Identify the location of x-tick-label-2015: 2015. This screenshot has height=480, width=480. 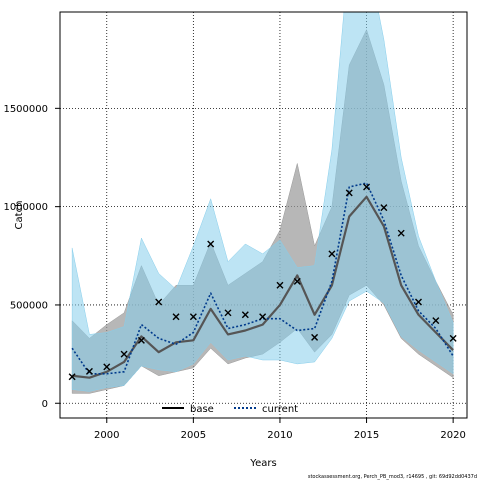
(366, 435).